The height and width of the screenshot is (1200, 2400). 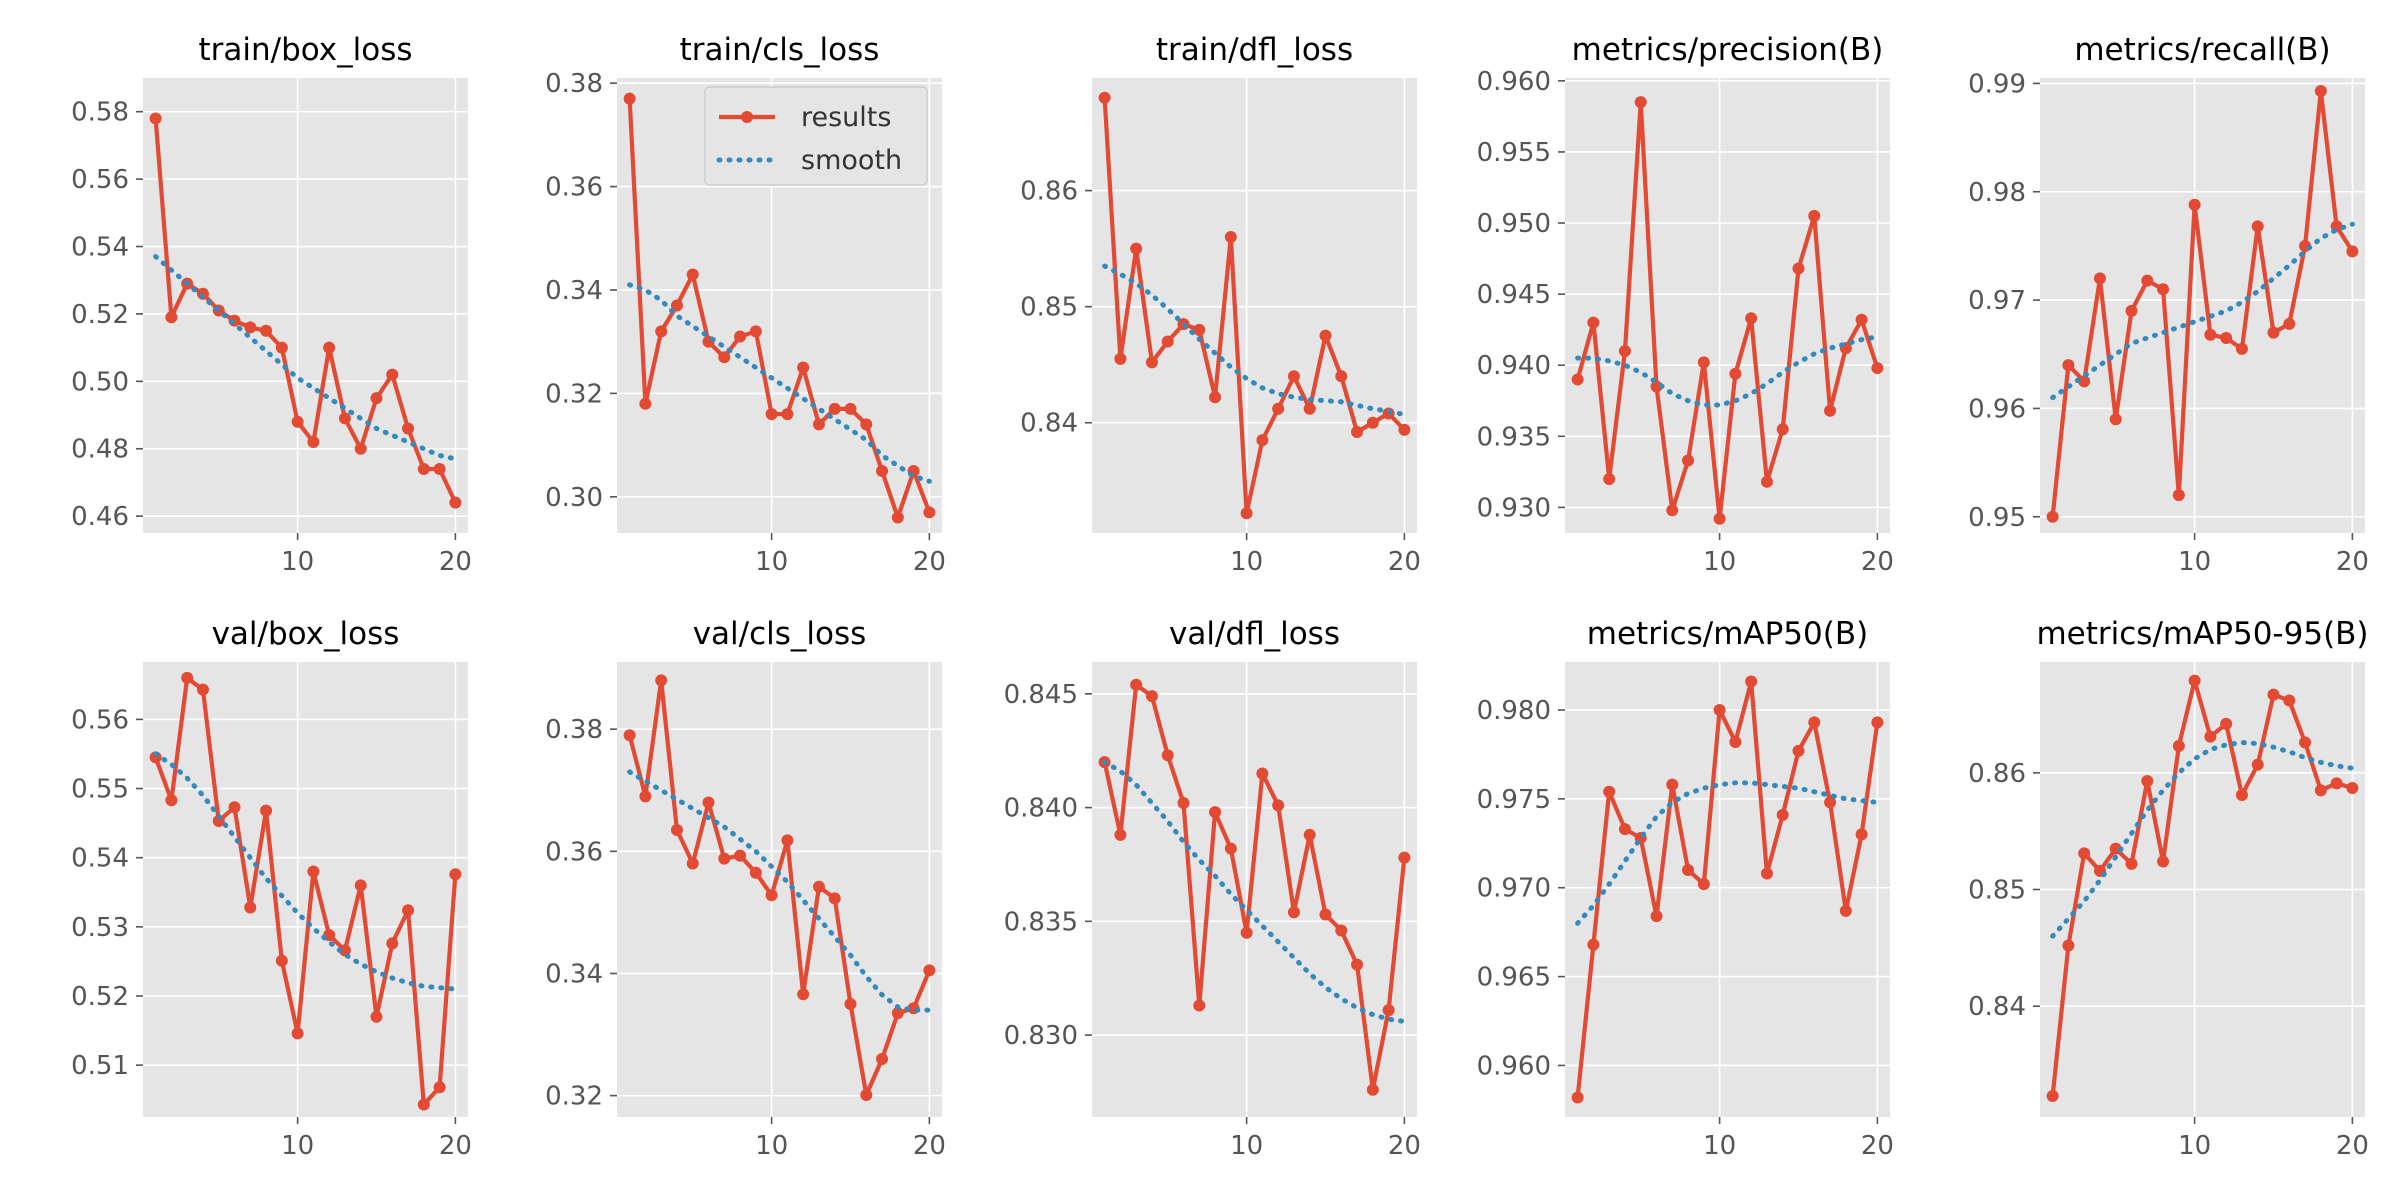 What do you see at coordinates (1997, 409) in the screenshot?
I see `y-tick-label: 0.96` at bounding box center [1997, 409].